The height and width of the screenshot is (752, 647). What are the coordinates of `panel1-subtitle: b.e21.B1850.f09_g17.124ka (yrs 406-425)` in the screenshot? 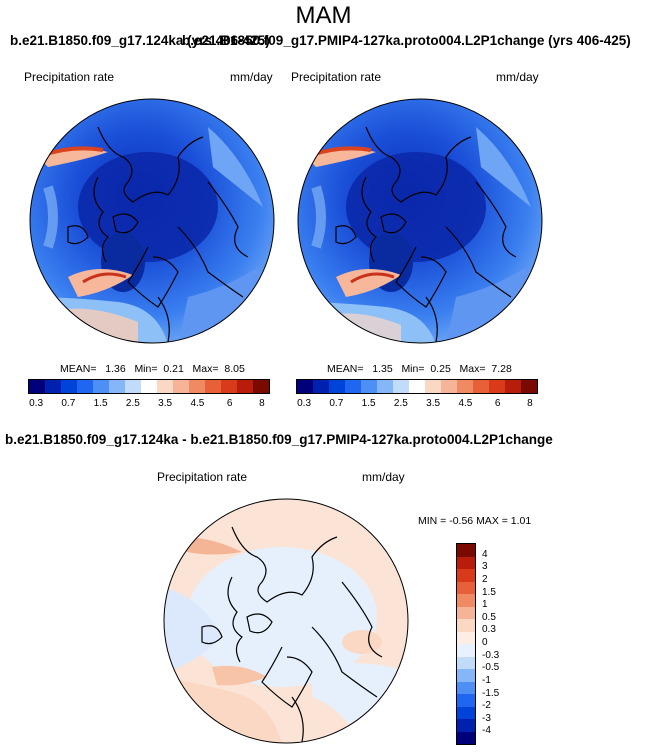 It's located at (140, 40).